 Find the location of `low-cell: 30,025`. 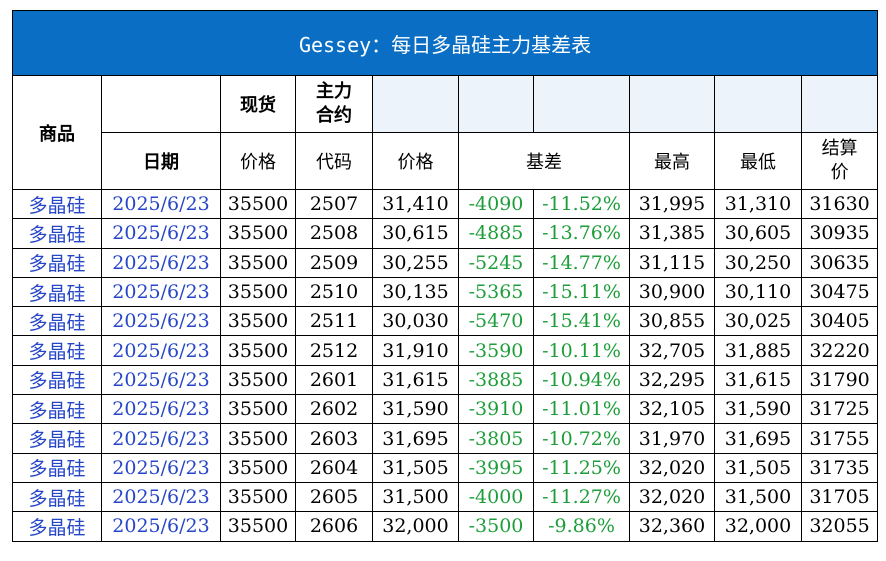

low-cell: 30,025 is located at coordinates (758, 321).